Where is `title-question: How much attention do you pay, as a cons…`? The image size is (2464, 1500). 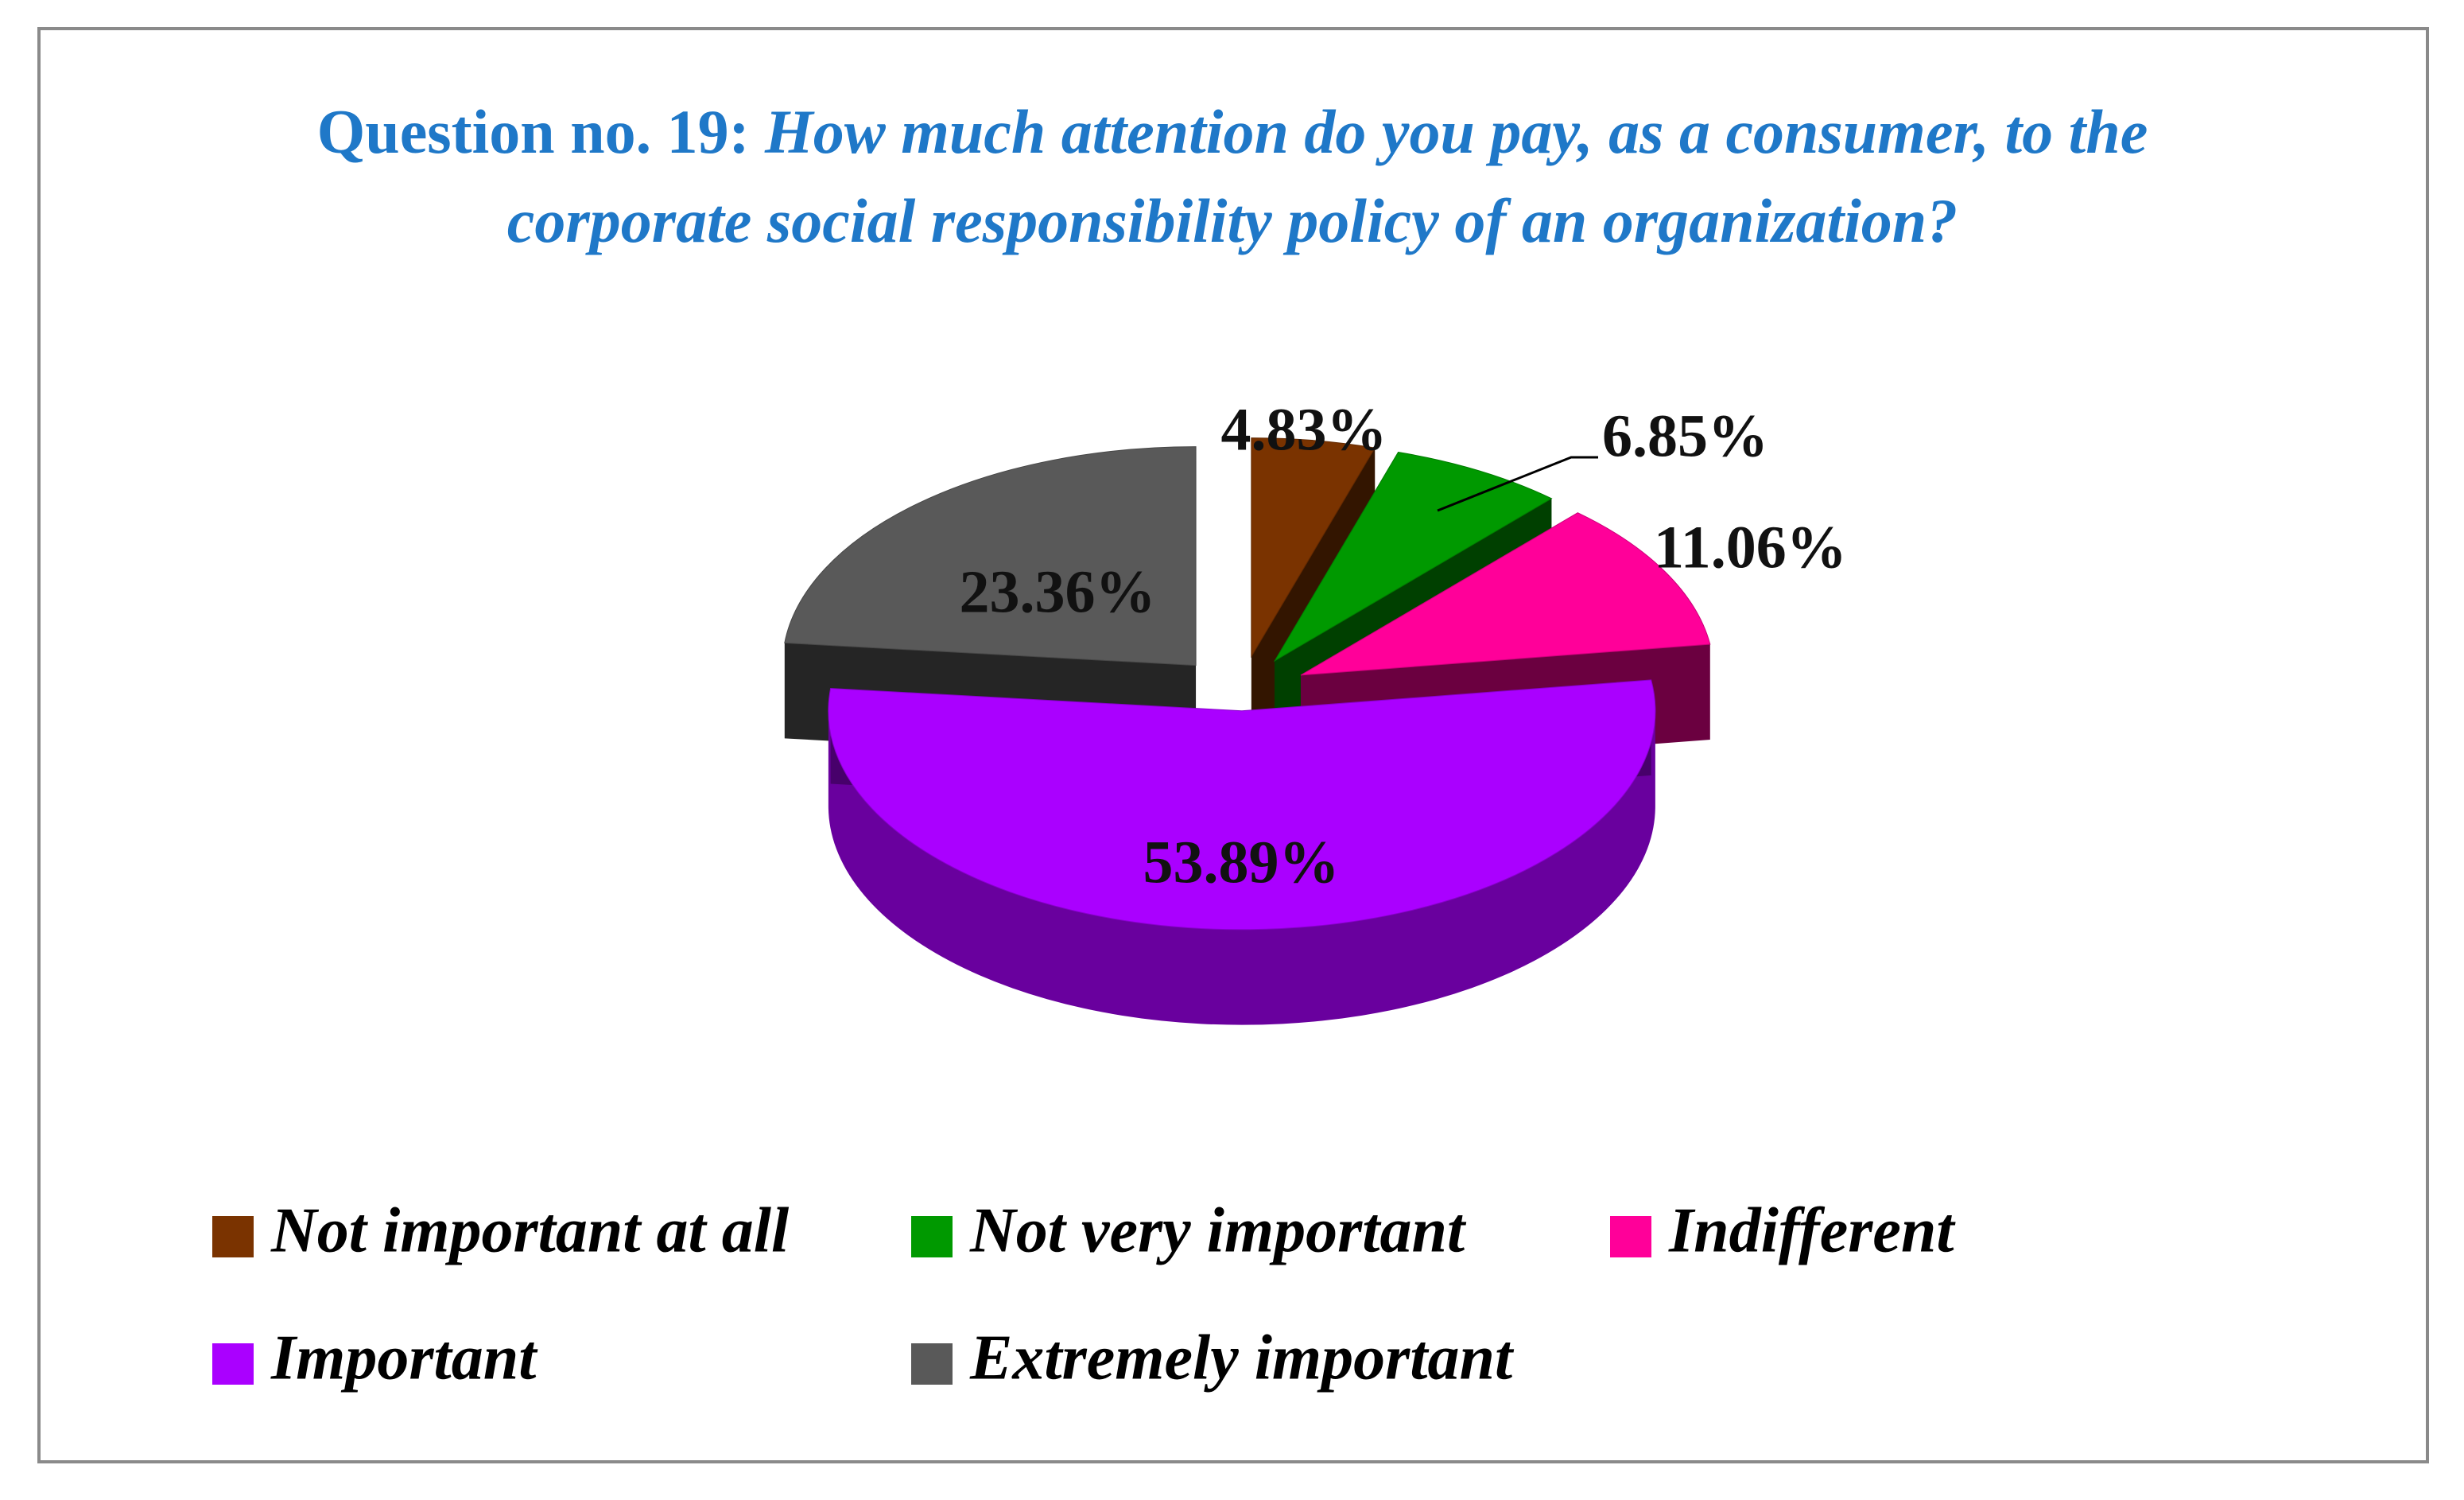 title-question: How much attention do you pay, as a cons… is located at coordinates (1327, 176).